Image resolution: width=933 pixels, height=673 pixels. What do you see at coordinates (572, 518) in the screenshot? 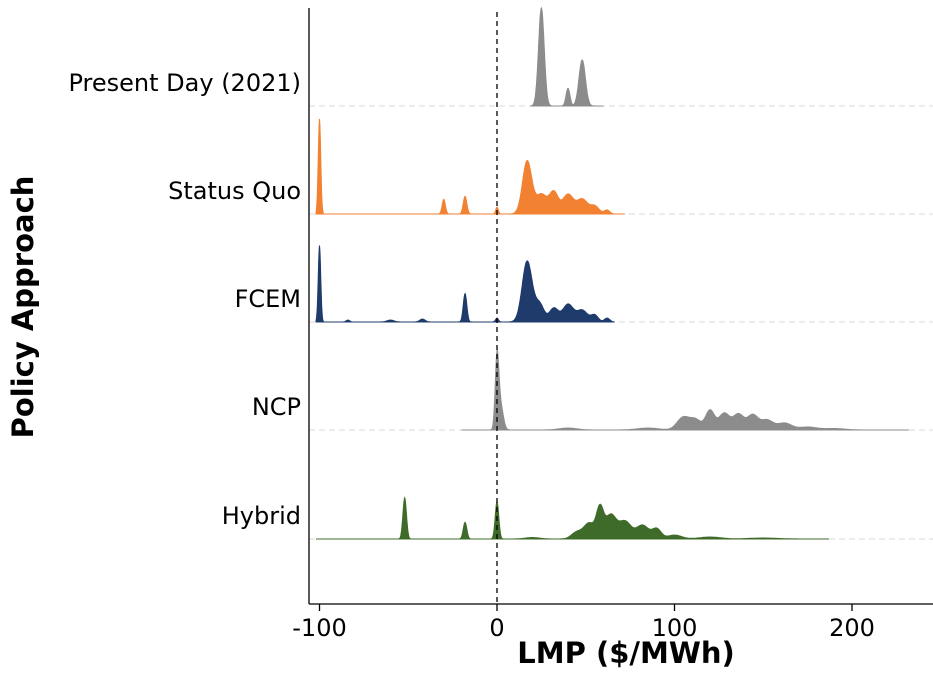
I see `density-hybrid` at bounding box center [572, 518].